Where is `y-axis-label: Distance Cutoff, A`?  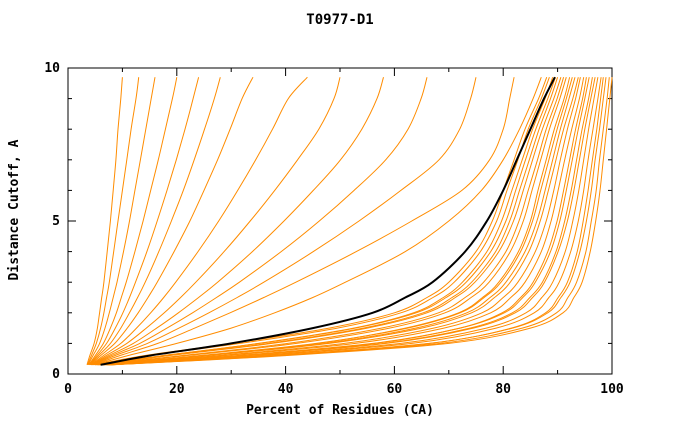 y-axis-label: Distance Cutoff, A is located at coordinates (14, 209).